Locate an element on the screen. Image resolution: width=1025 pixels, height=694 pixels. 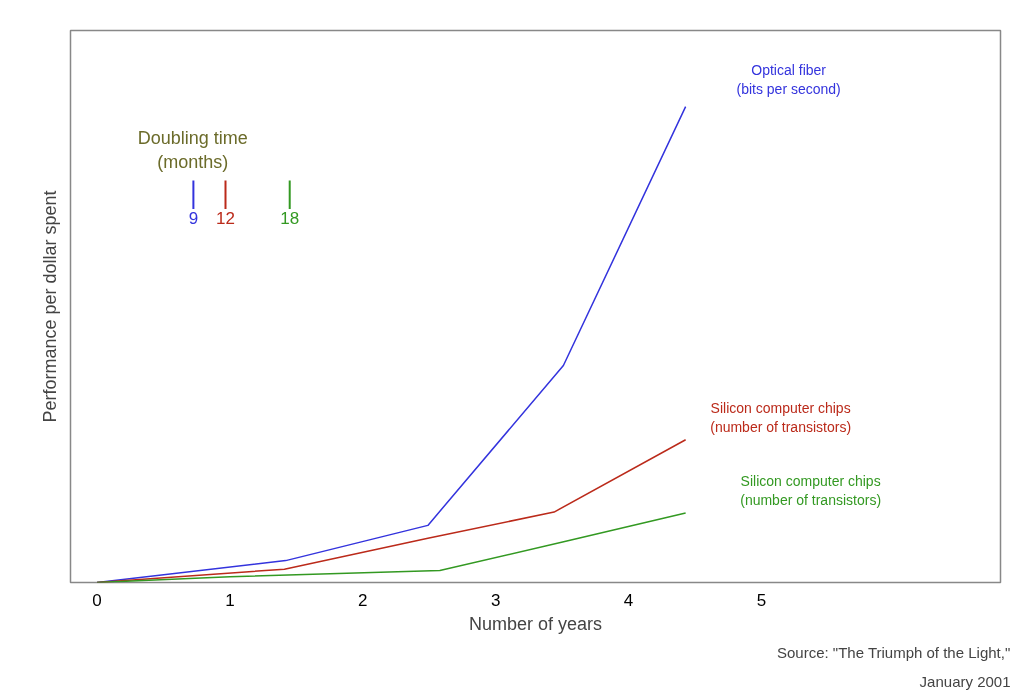
y-axis-title: Performance per dollar spent is located at coordinates (49, 306).